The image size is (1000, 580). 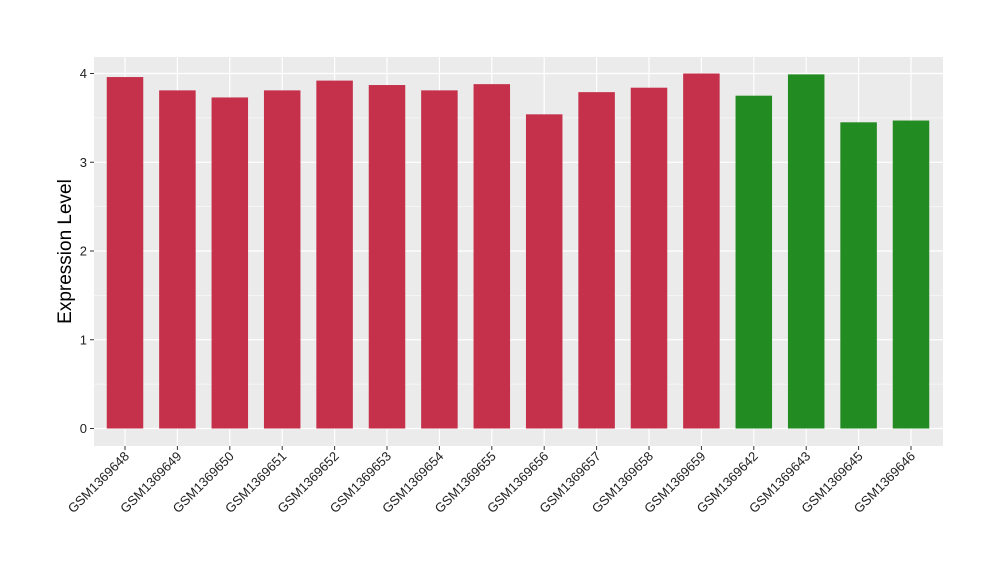 I want to click on bar-GSM1369646, so click(x=911, y=274).